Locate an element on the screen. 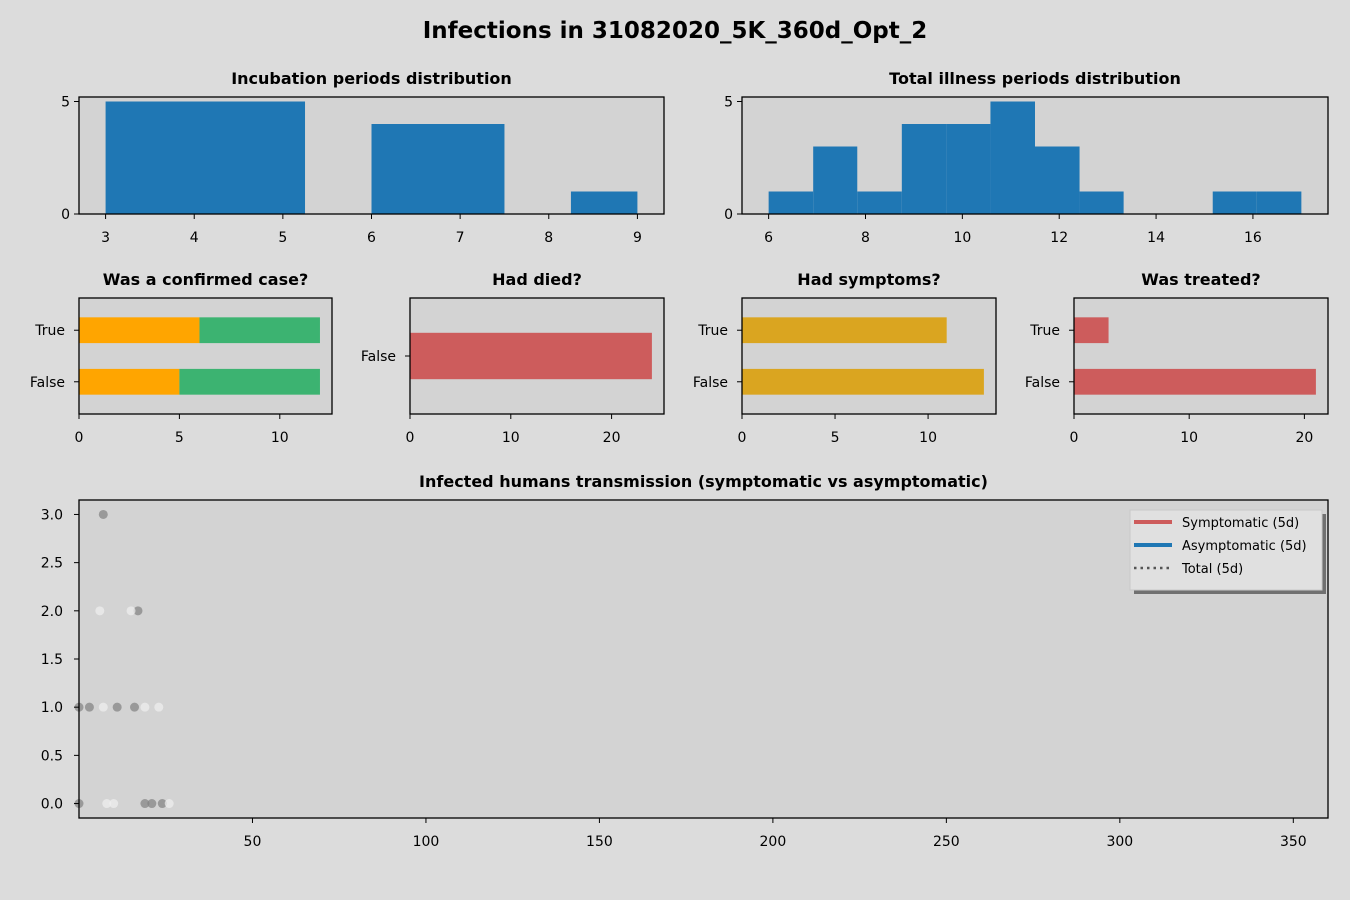 Image resolution: width=1350 pixels, height=900 pixels. x-tick-label: 250 is located at coordinates (946, 842).